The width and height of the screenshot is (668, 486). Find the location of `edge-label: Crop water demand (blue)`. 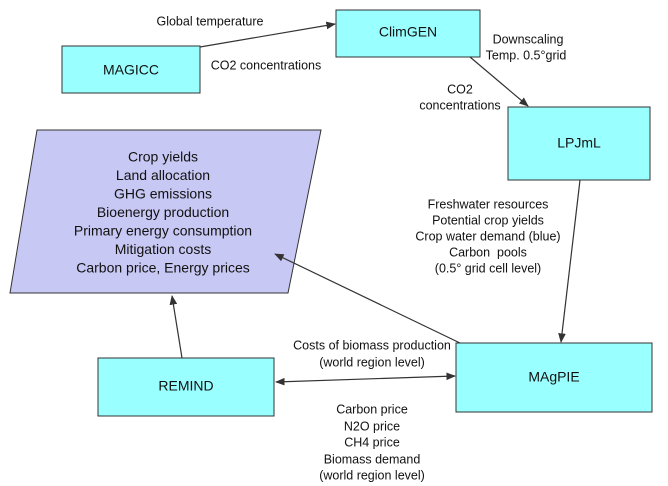

edge-label: Crop water demand (blue) is located at coordinates (487, 236).